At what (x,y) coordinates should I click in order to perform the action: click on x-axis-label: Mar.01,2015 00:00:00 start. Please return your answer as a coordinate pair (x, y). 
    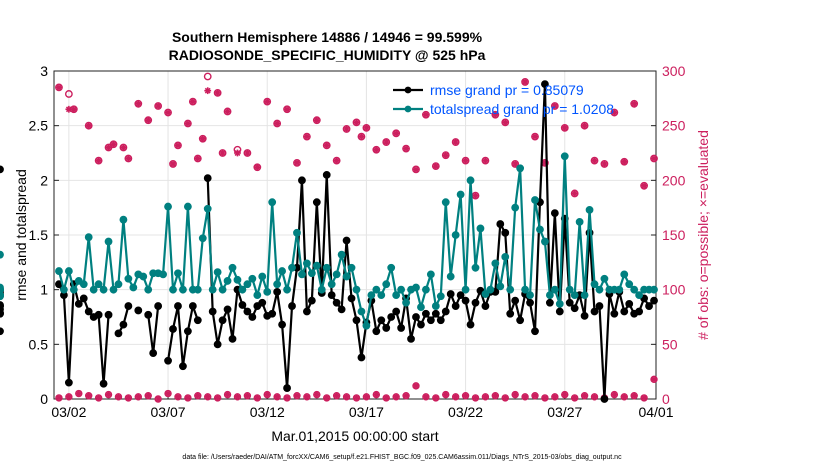
    Looking at the image, I should click on (354, 436).